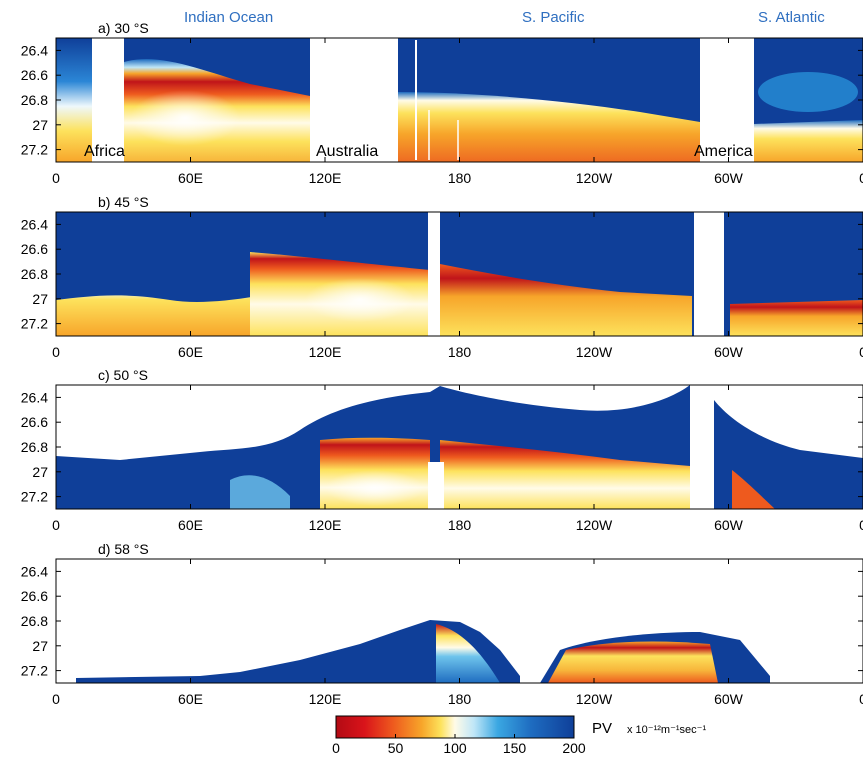 This screenshot has height=760, width=863. I want to click on colorbar-tick-label: 150, so click(515, 748).